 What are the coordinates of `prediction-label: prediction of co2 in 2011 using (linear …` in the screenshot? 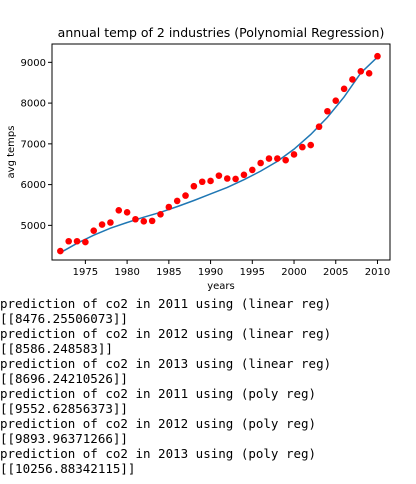 It's located at (166, 303).